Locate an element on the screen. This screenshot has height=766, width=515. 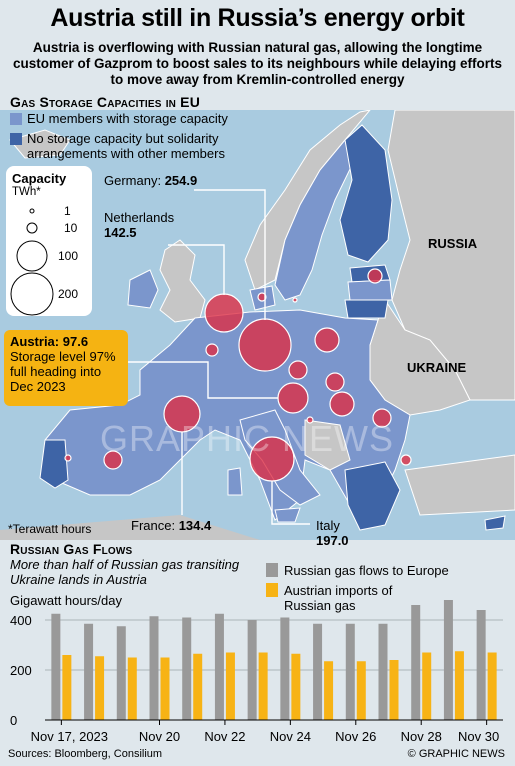
bubble-austria is located at coordinates (293, 398).